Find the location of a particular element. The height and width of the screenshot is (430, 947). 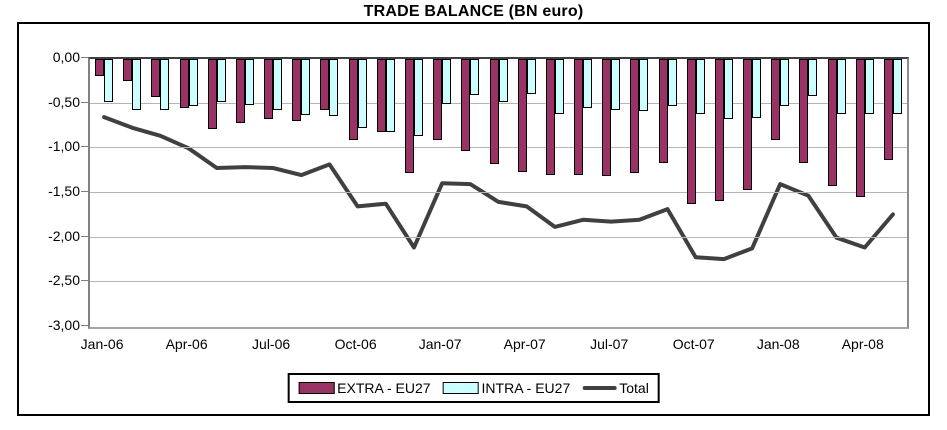

extra-eu27-swatch-icon is located at coordinates (316, 388).